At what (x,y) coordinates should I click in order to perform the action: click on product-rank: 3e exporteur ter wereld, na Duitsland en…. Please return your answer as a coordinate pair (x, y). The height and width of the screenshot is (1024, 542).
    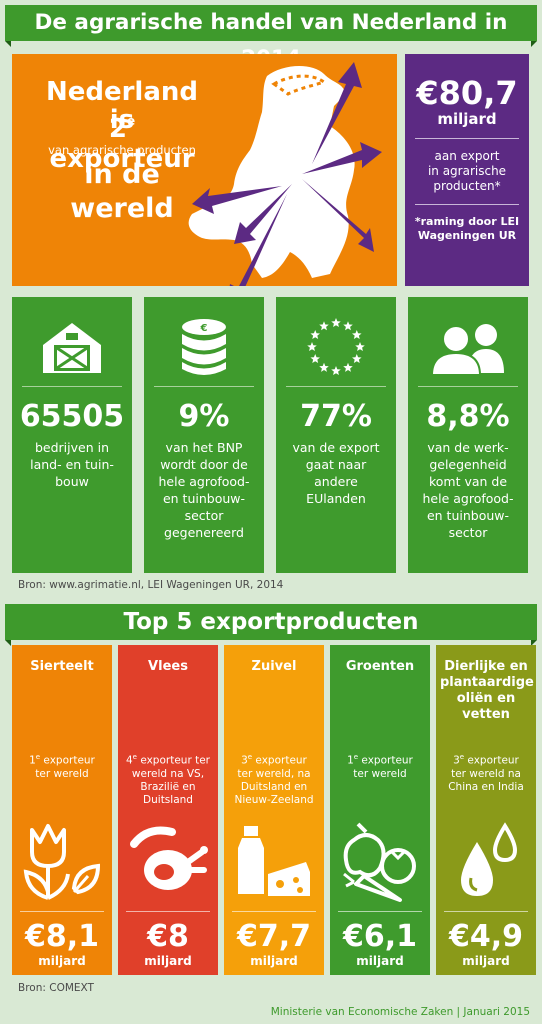
    Looking at the image, I should click on (274, 784).